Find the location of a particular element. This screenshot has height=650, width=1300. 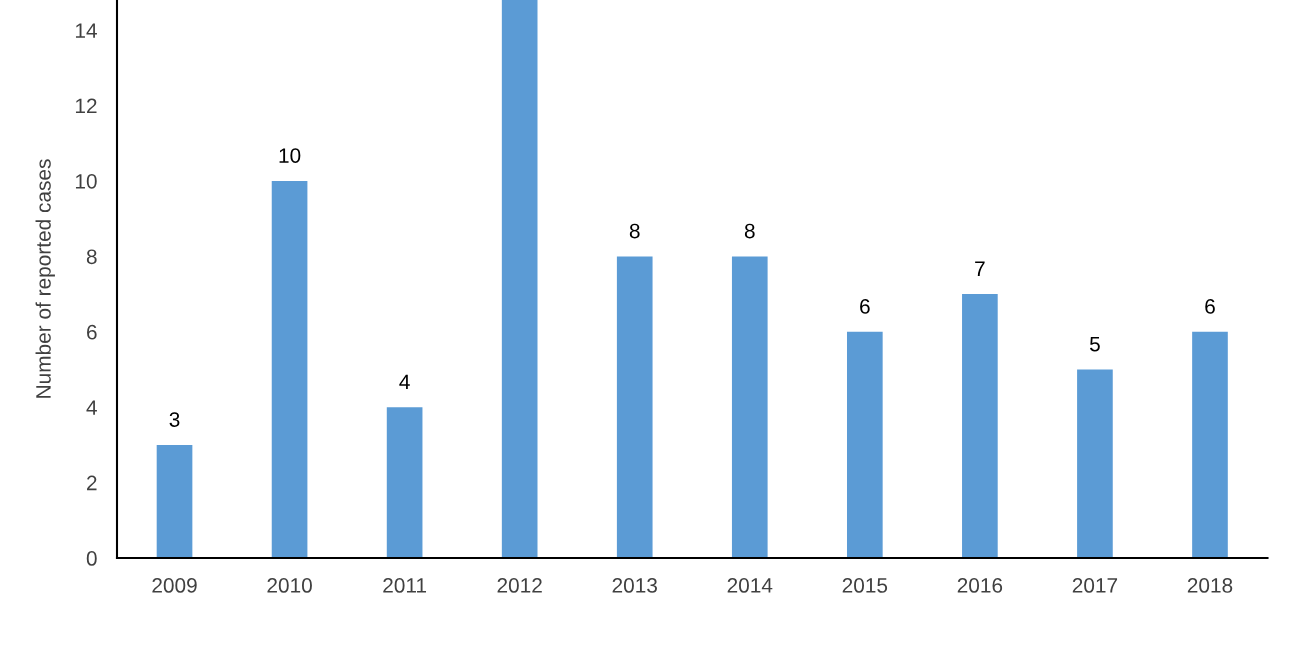

x-tick-label: 2018 is located at coordinates (1210, 585).